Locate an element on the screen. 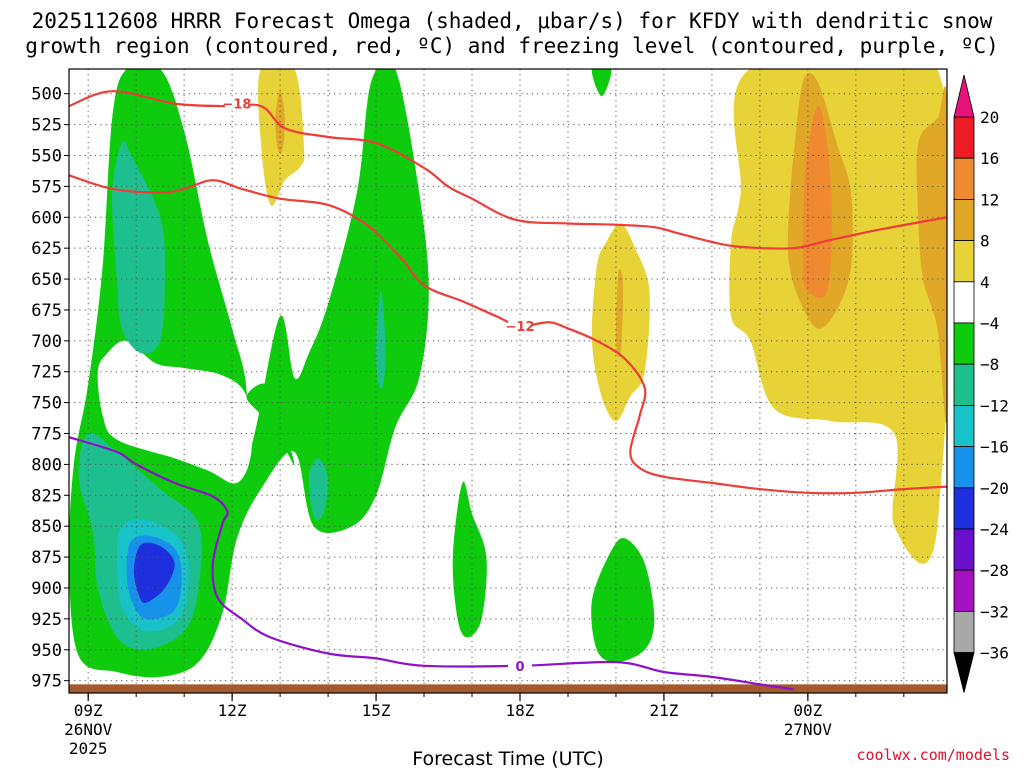  colorbar-label: 20 is located at coordinates (989, 117).